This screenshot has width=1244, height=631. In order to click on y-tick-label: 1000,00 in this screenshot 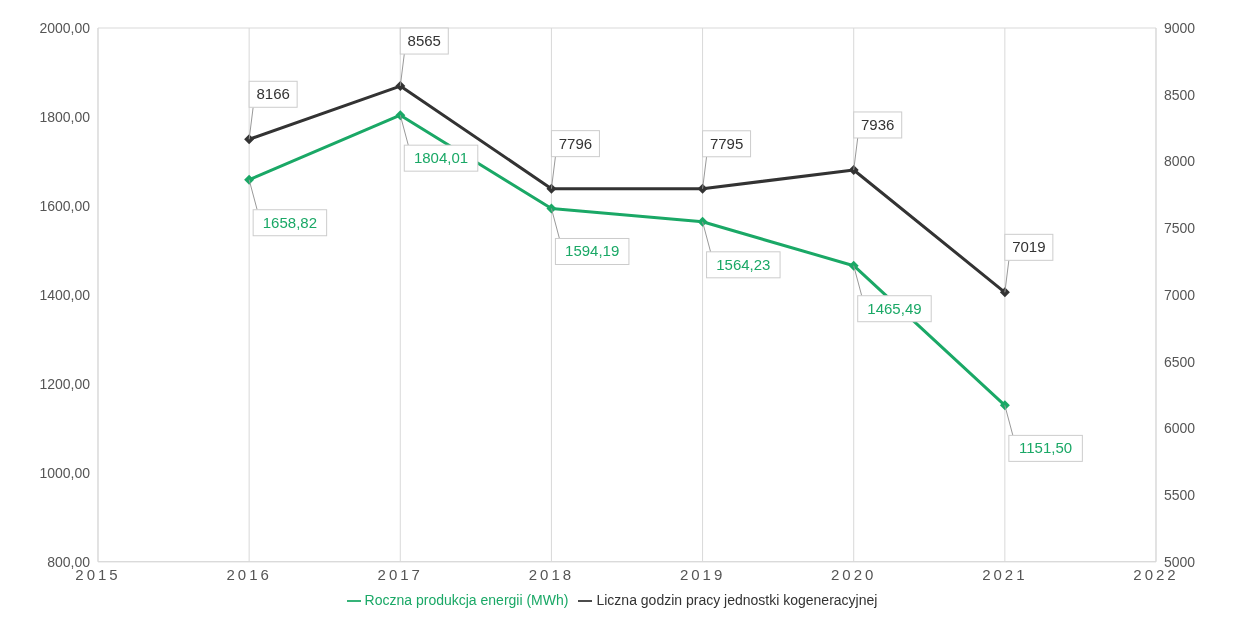, I will do `click(65, 472)`.